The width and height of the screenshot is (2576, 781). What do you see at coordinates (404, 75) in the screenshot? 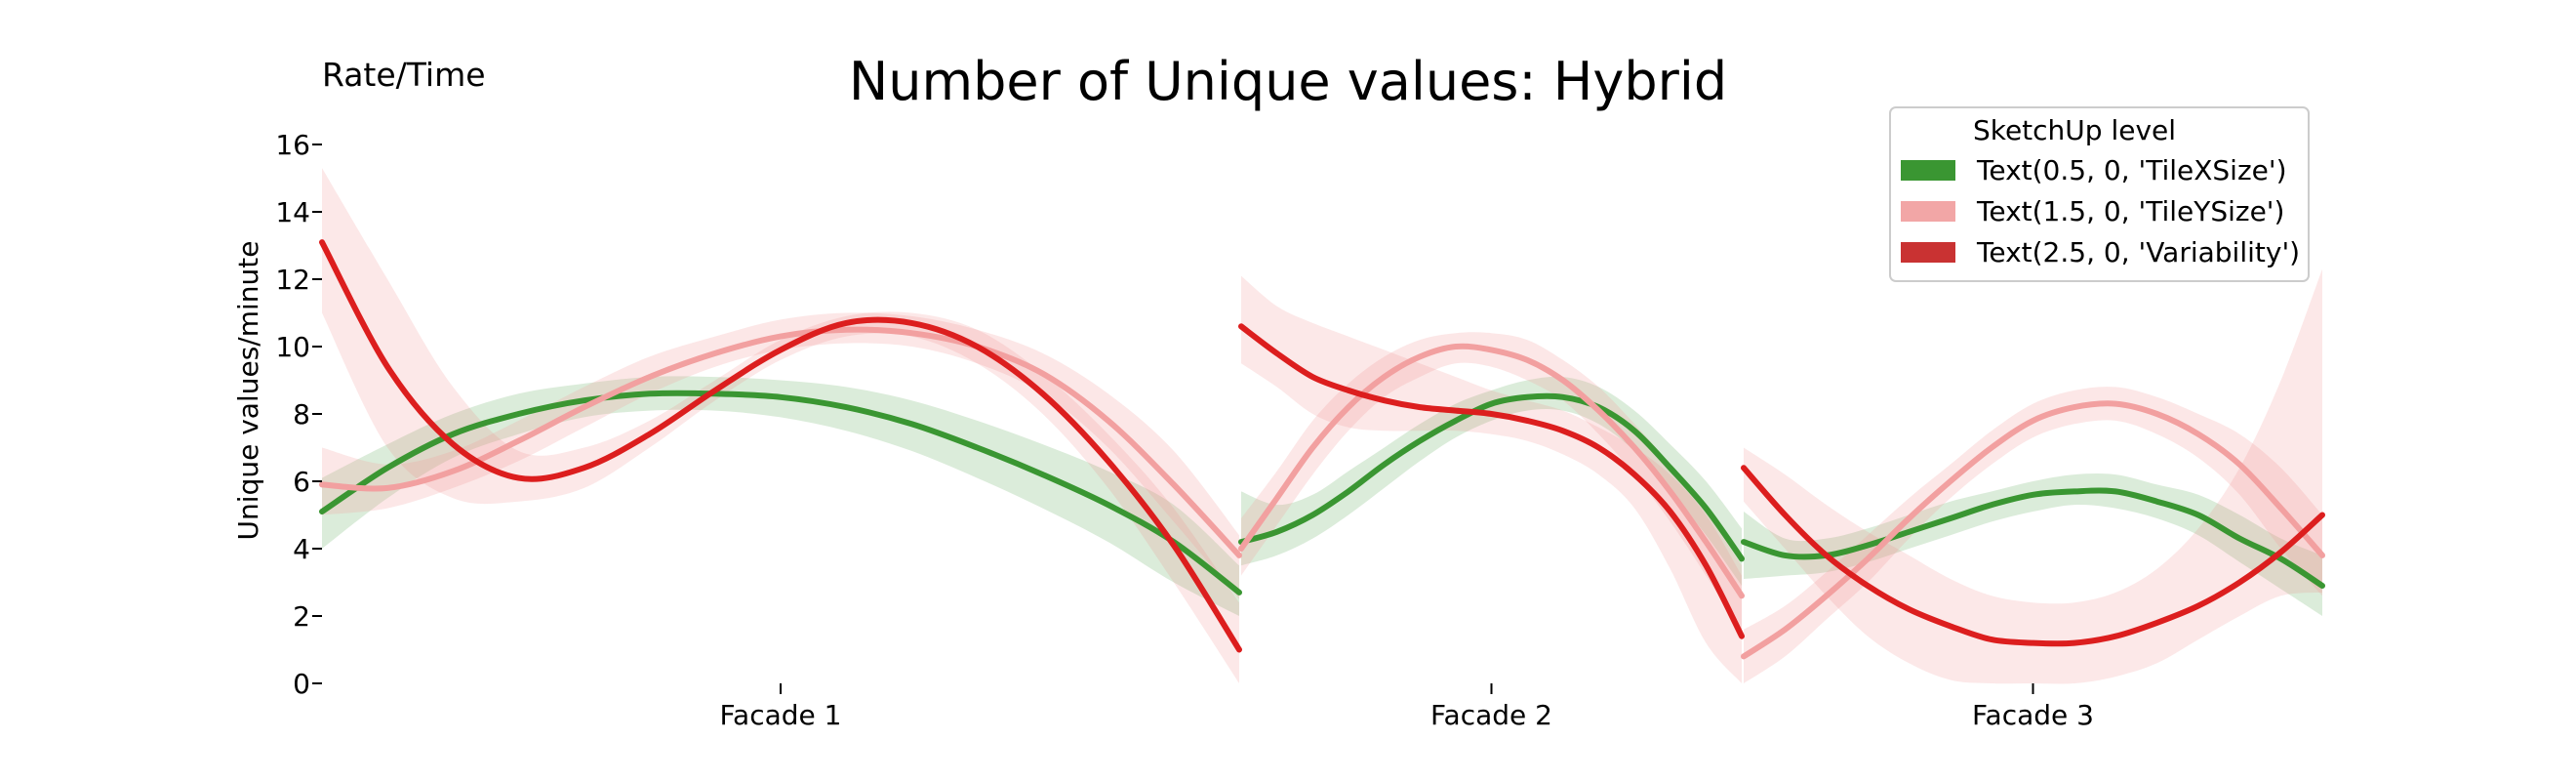
I see `corner-label: Rate/Time` at bounding box center [404, 75].